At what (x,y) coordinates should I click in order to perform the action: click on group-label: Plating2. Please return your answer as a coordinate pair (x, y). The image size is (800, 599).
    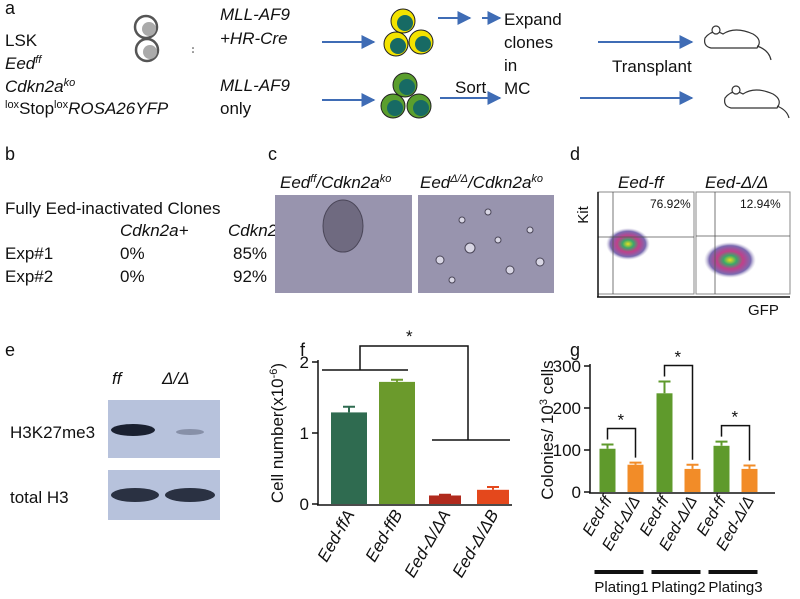
    Looking at the image, I should click on (678, 587).